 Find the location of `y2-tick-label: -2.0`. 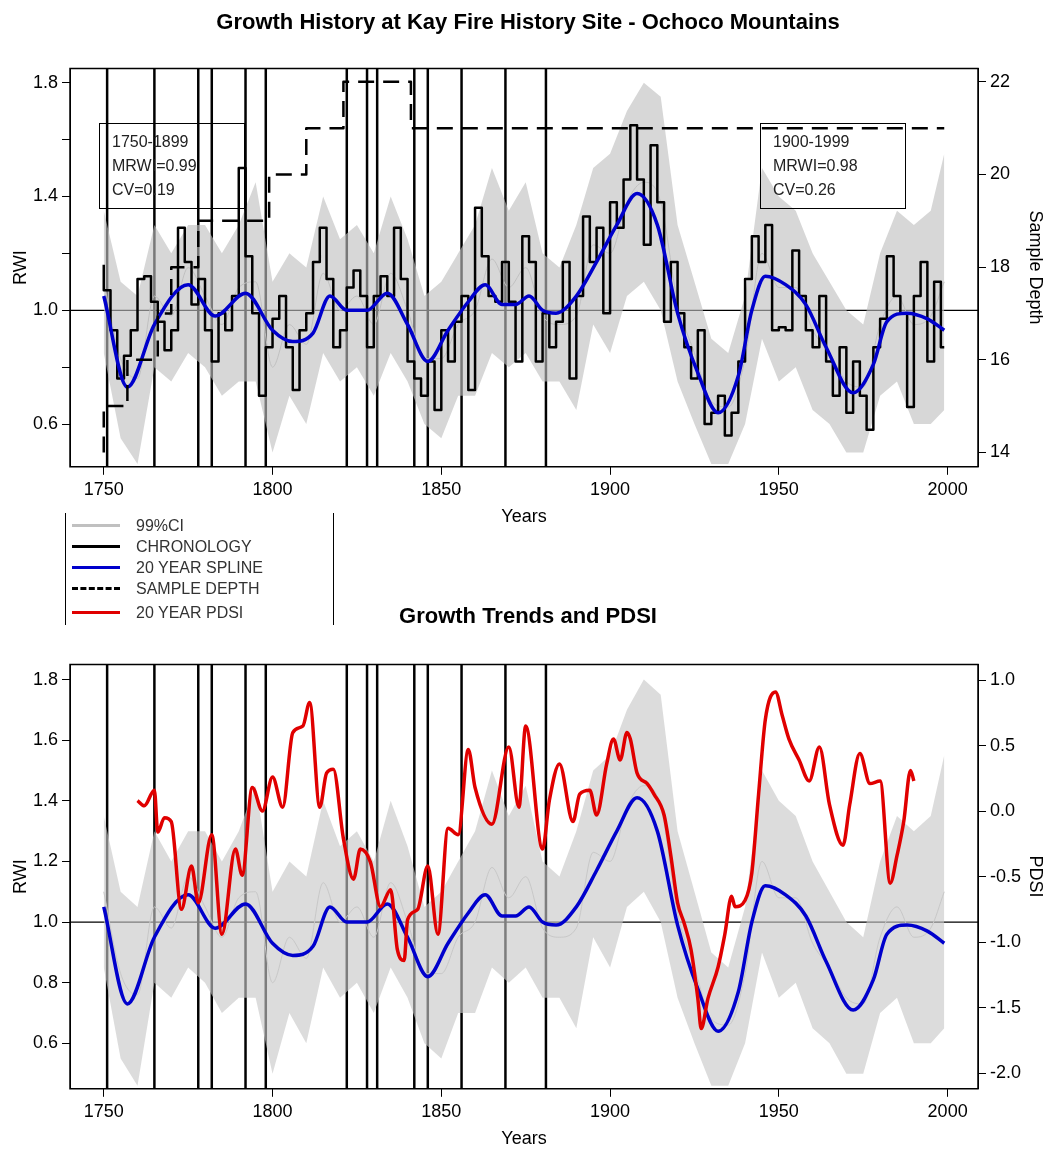

y2-tick-label: -2.0 is located at coordinates (1006, 1072).